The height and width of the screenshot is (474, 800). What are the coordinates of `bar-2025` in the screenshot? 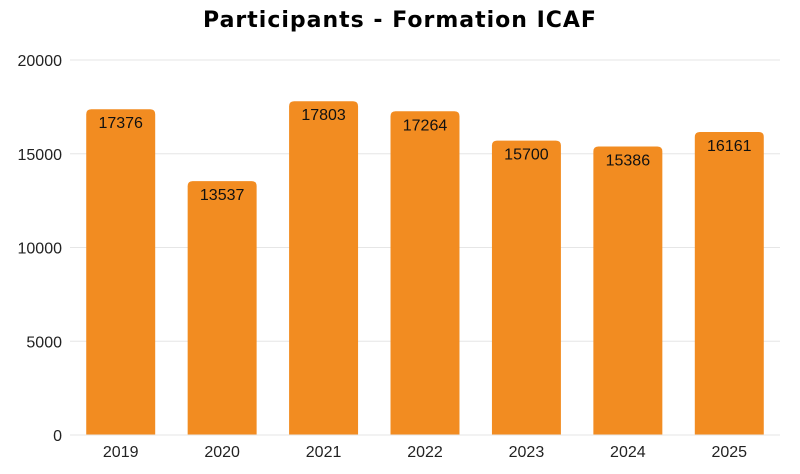 It's located at (729, 283).